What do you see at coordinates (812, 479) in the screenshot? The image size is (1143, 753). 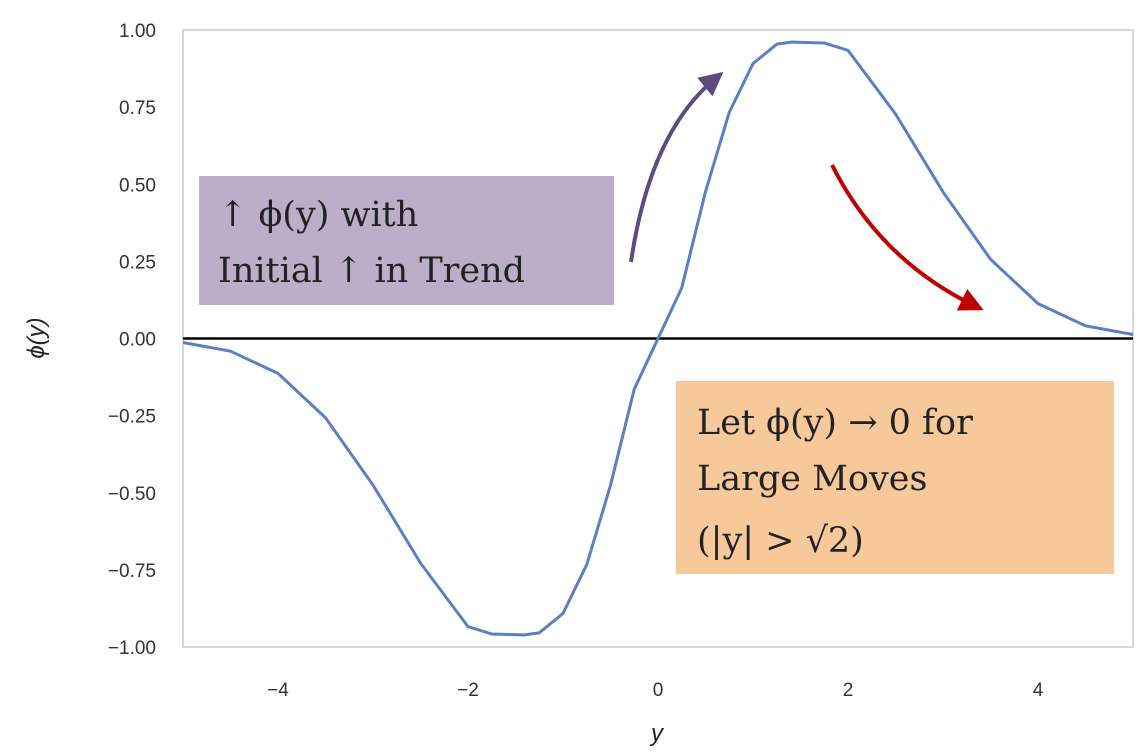 I see `annotation-large-moves-line-2: Large Moves` at bounding box center [812, 479].